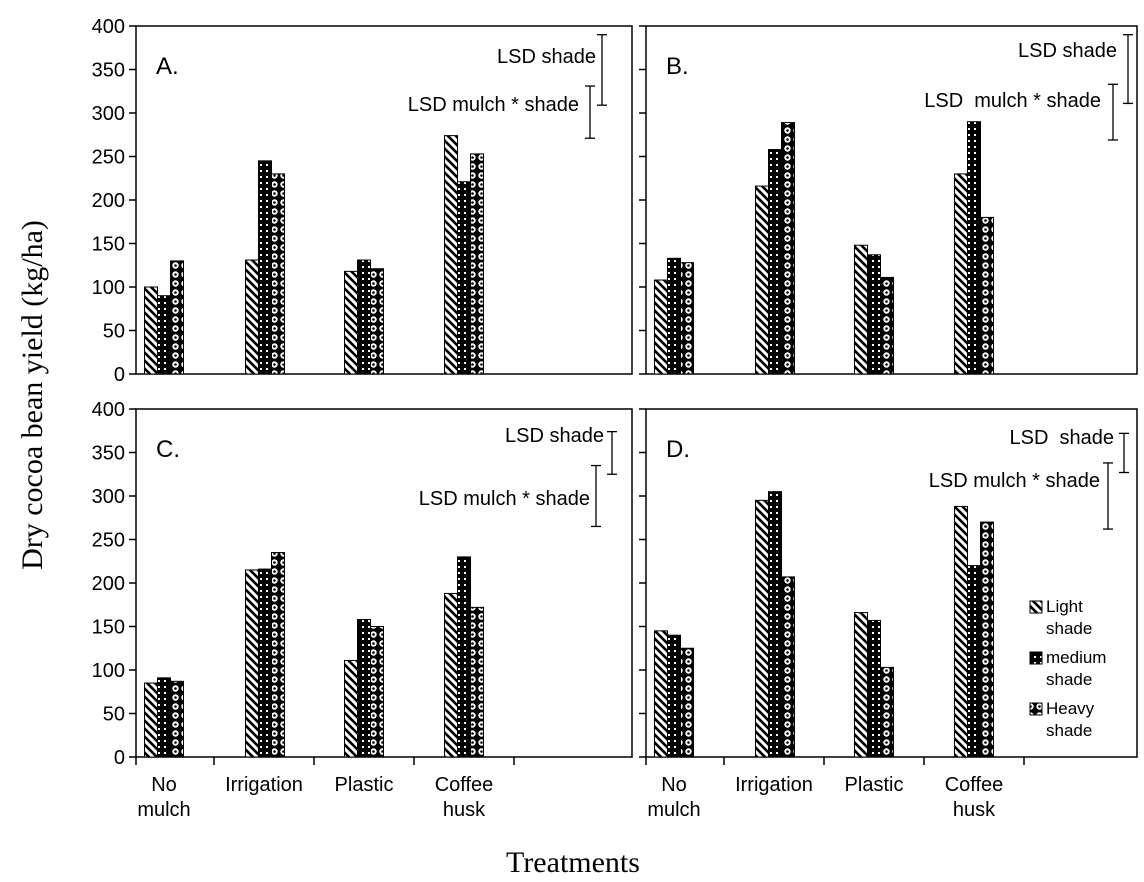 The image size is (1144, 882). I want to click on legend: Light shade medium shade Heavy shade, so click(1067, 668).